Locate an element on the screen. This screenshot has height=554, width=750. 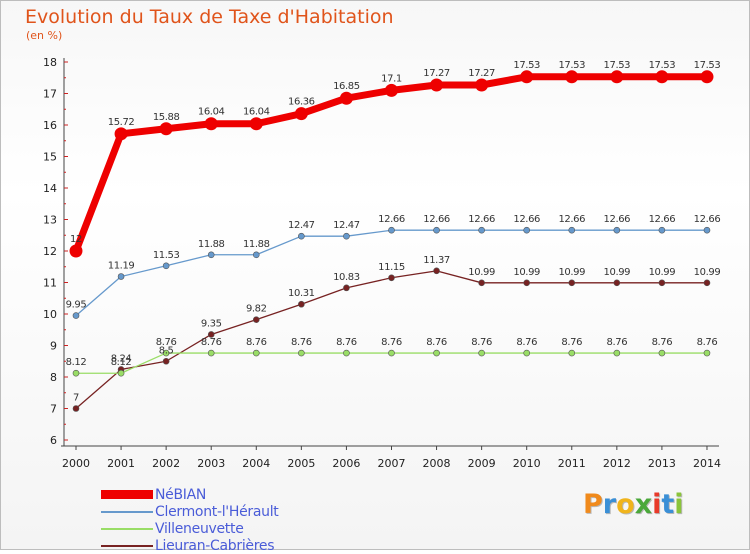
data-label: 16.36 is located at coordinates (301, 102).